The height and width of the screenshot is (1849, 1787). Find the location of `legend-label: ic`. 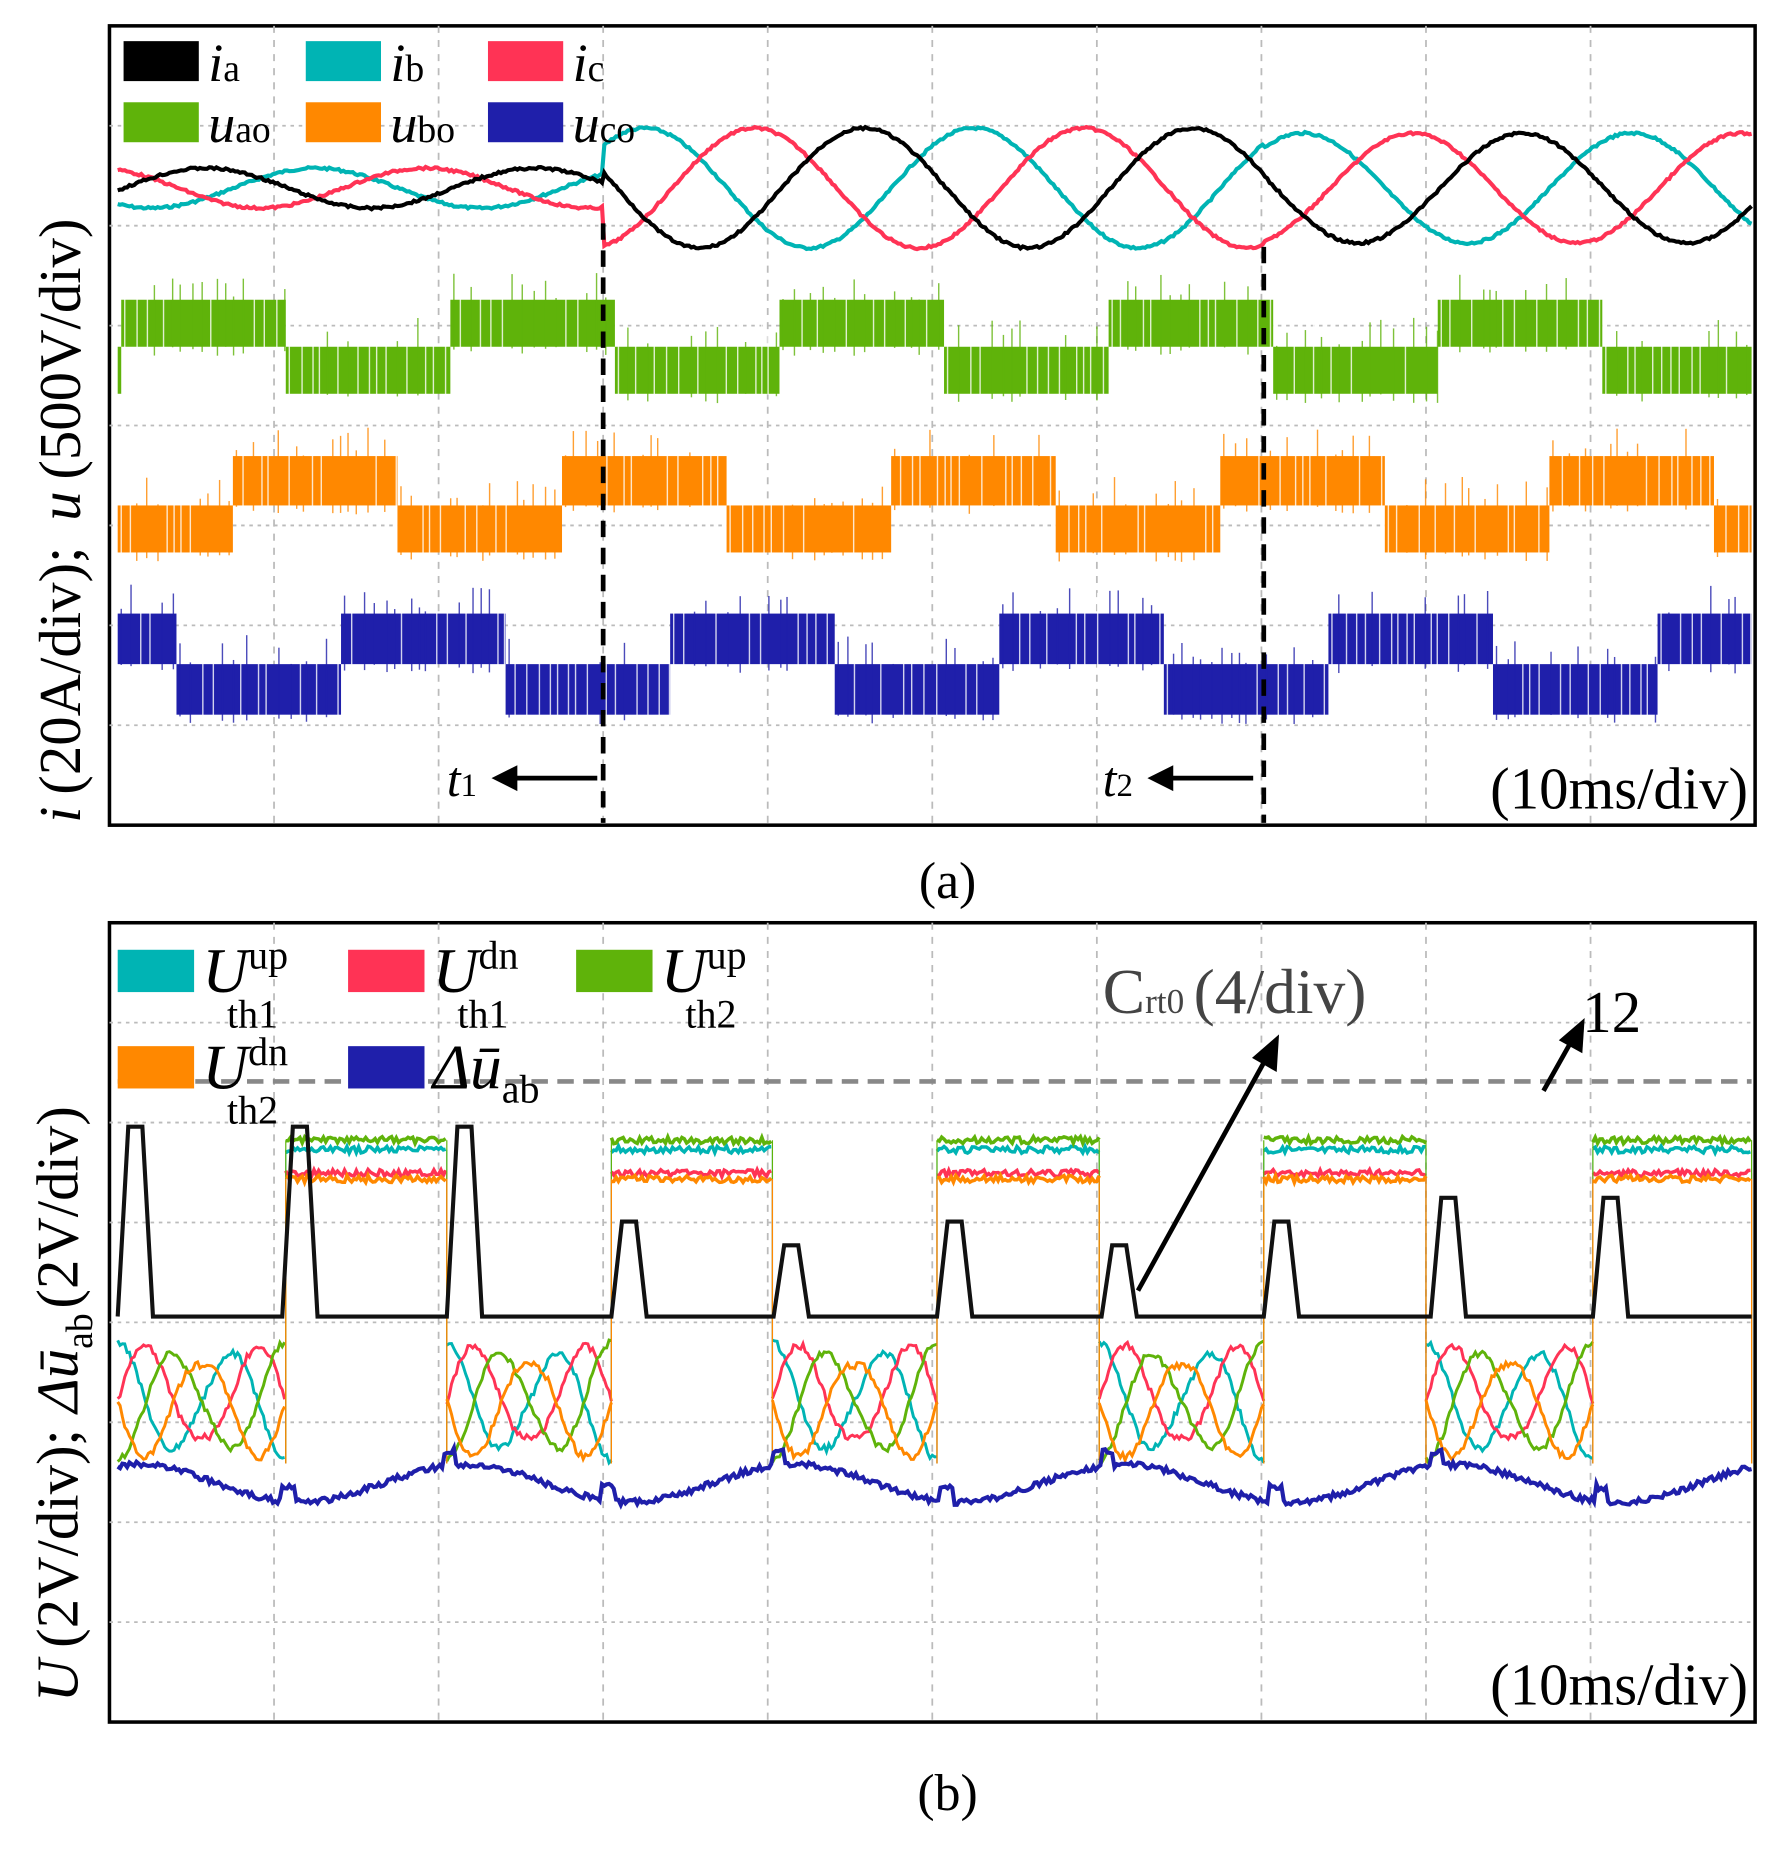

legend-label: ic is located at coordinates (589, 63).